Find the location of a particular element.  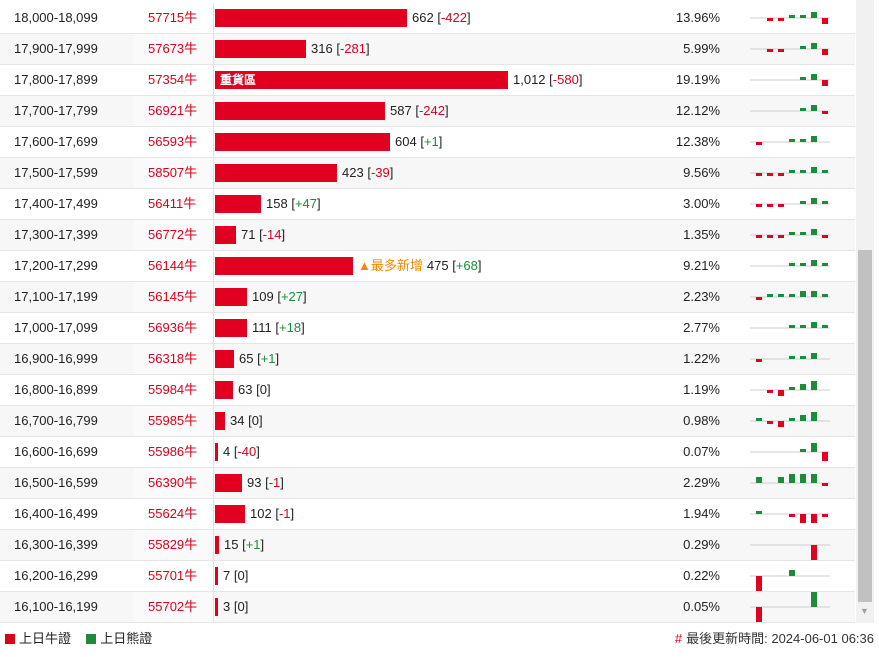

legend: 上日牛證 上日熊證 is located at coordinates (78, 639).